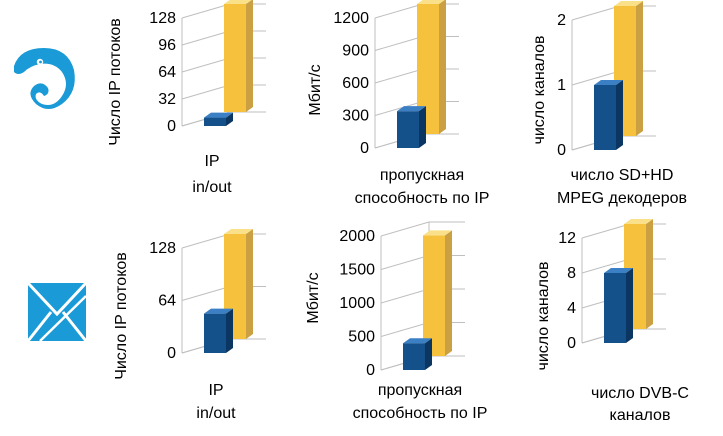 Image resolution: width=723 pixels, height=436 pixels. I want to click on y-tick-label: 32, so click(167, 99).